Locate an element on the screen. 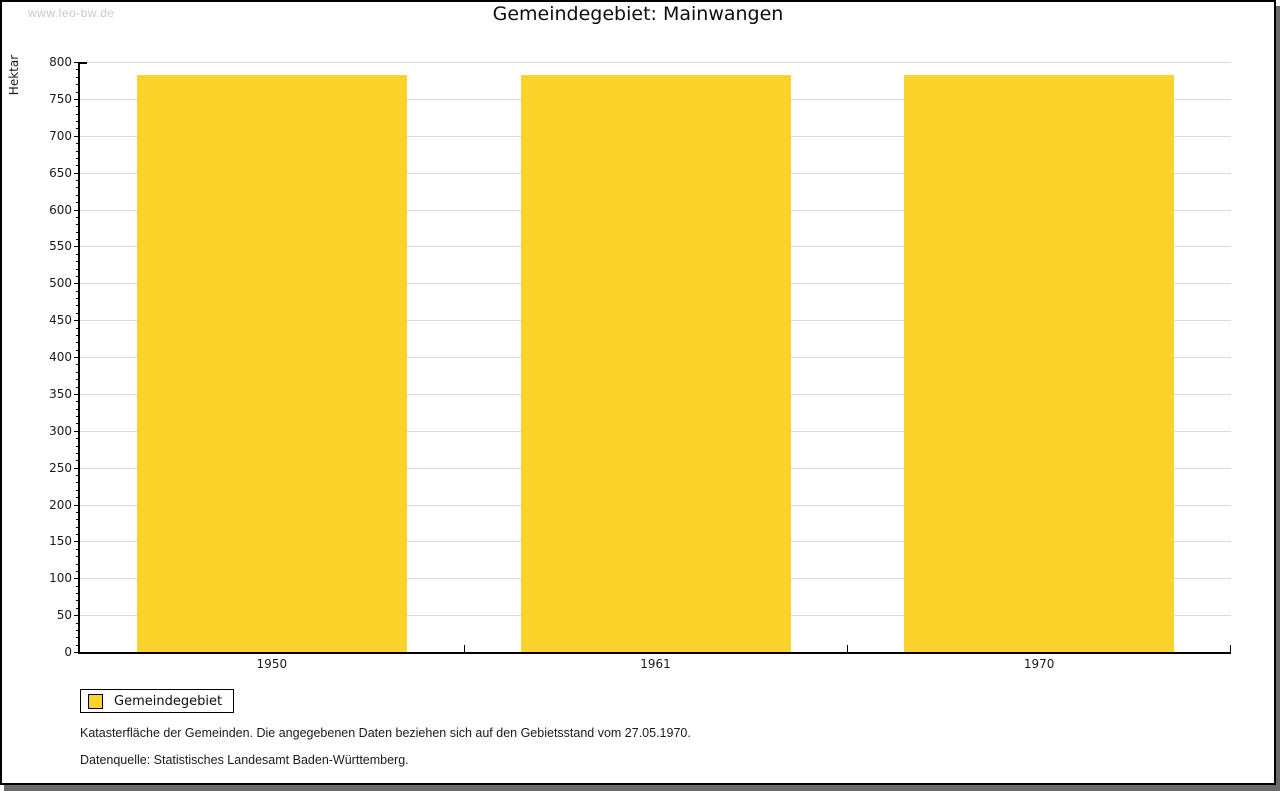 This screenshot has width=1280, height=791. y-tick-label-350: 350 is located at coordinates (60, 393).